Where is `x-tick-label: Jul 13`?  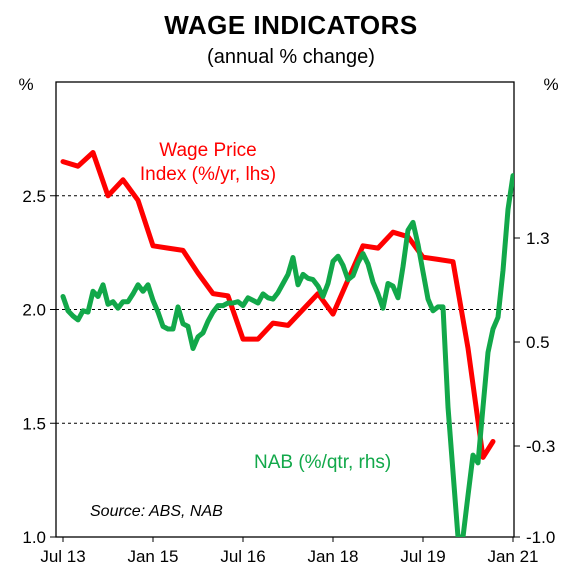
x-tick-label: Jul 13 is located at coordinates (62, 556).